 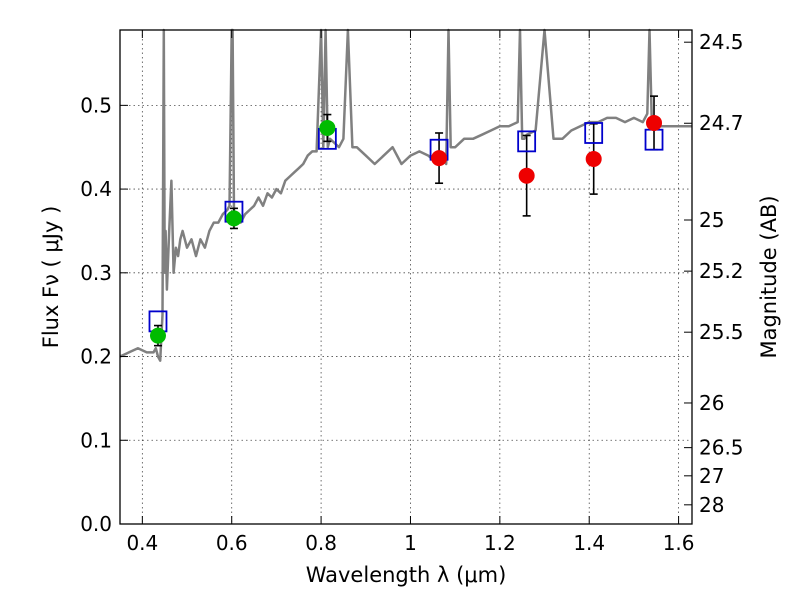 I want to click on right-tick-label: 24.7, so click(x=721, y=123).